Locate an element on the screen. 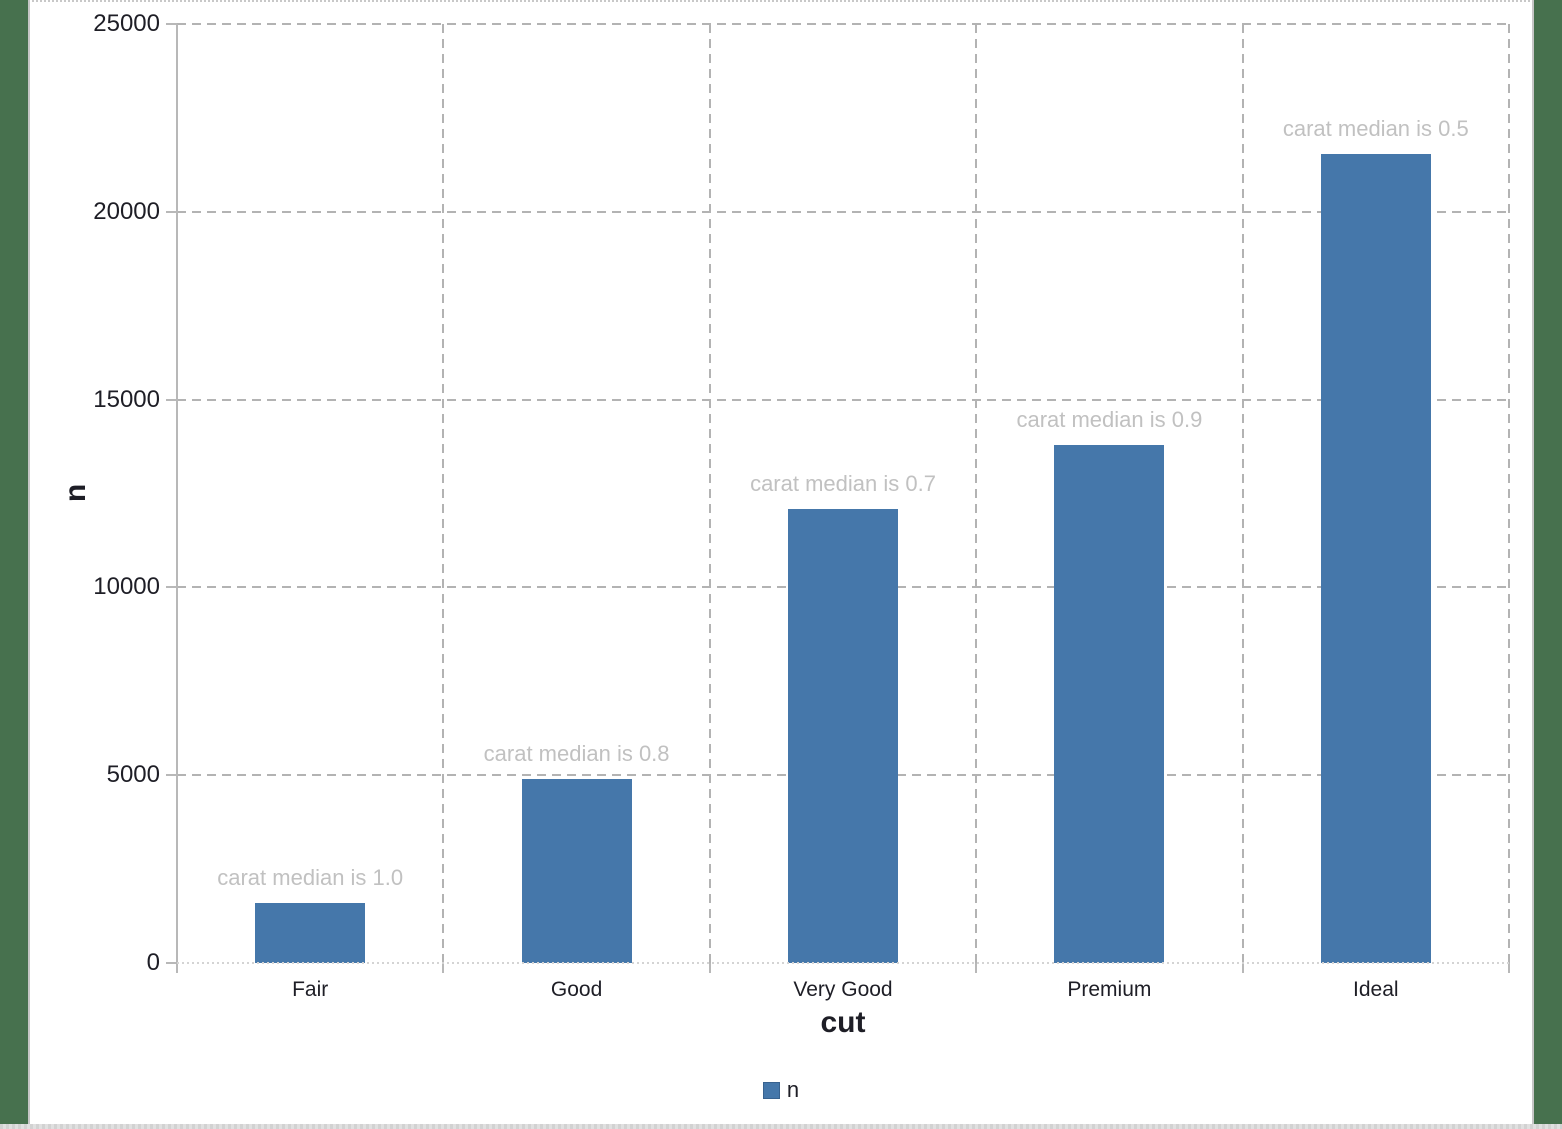 This screenshot has height=1129, width=1562. y-tick-label: 0 is located at coordinates (153, 962).